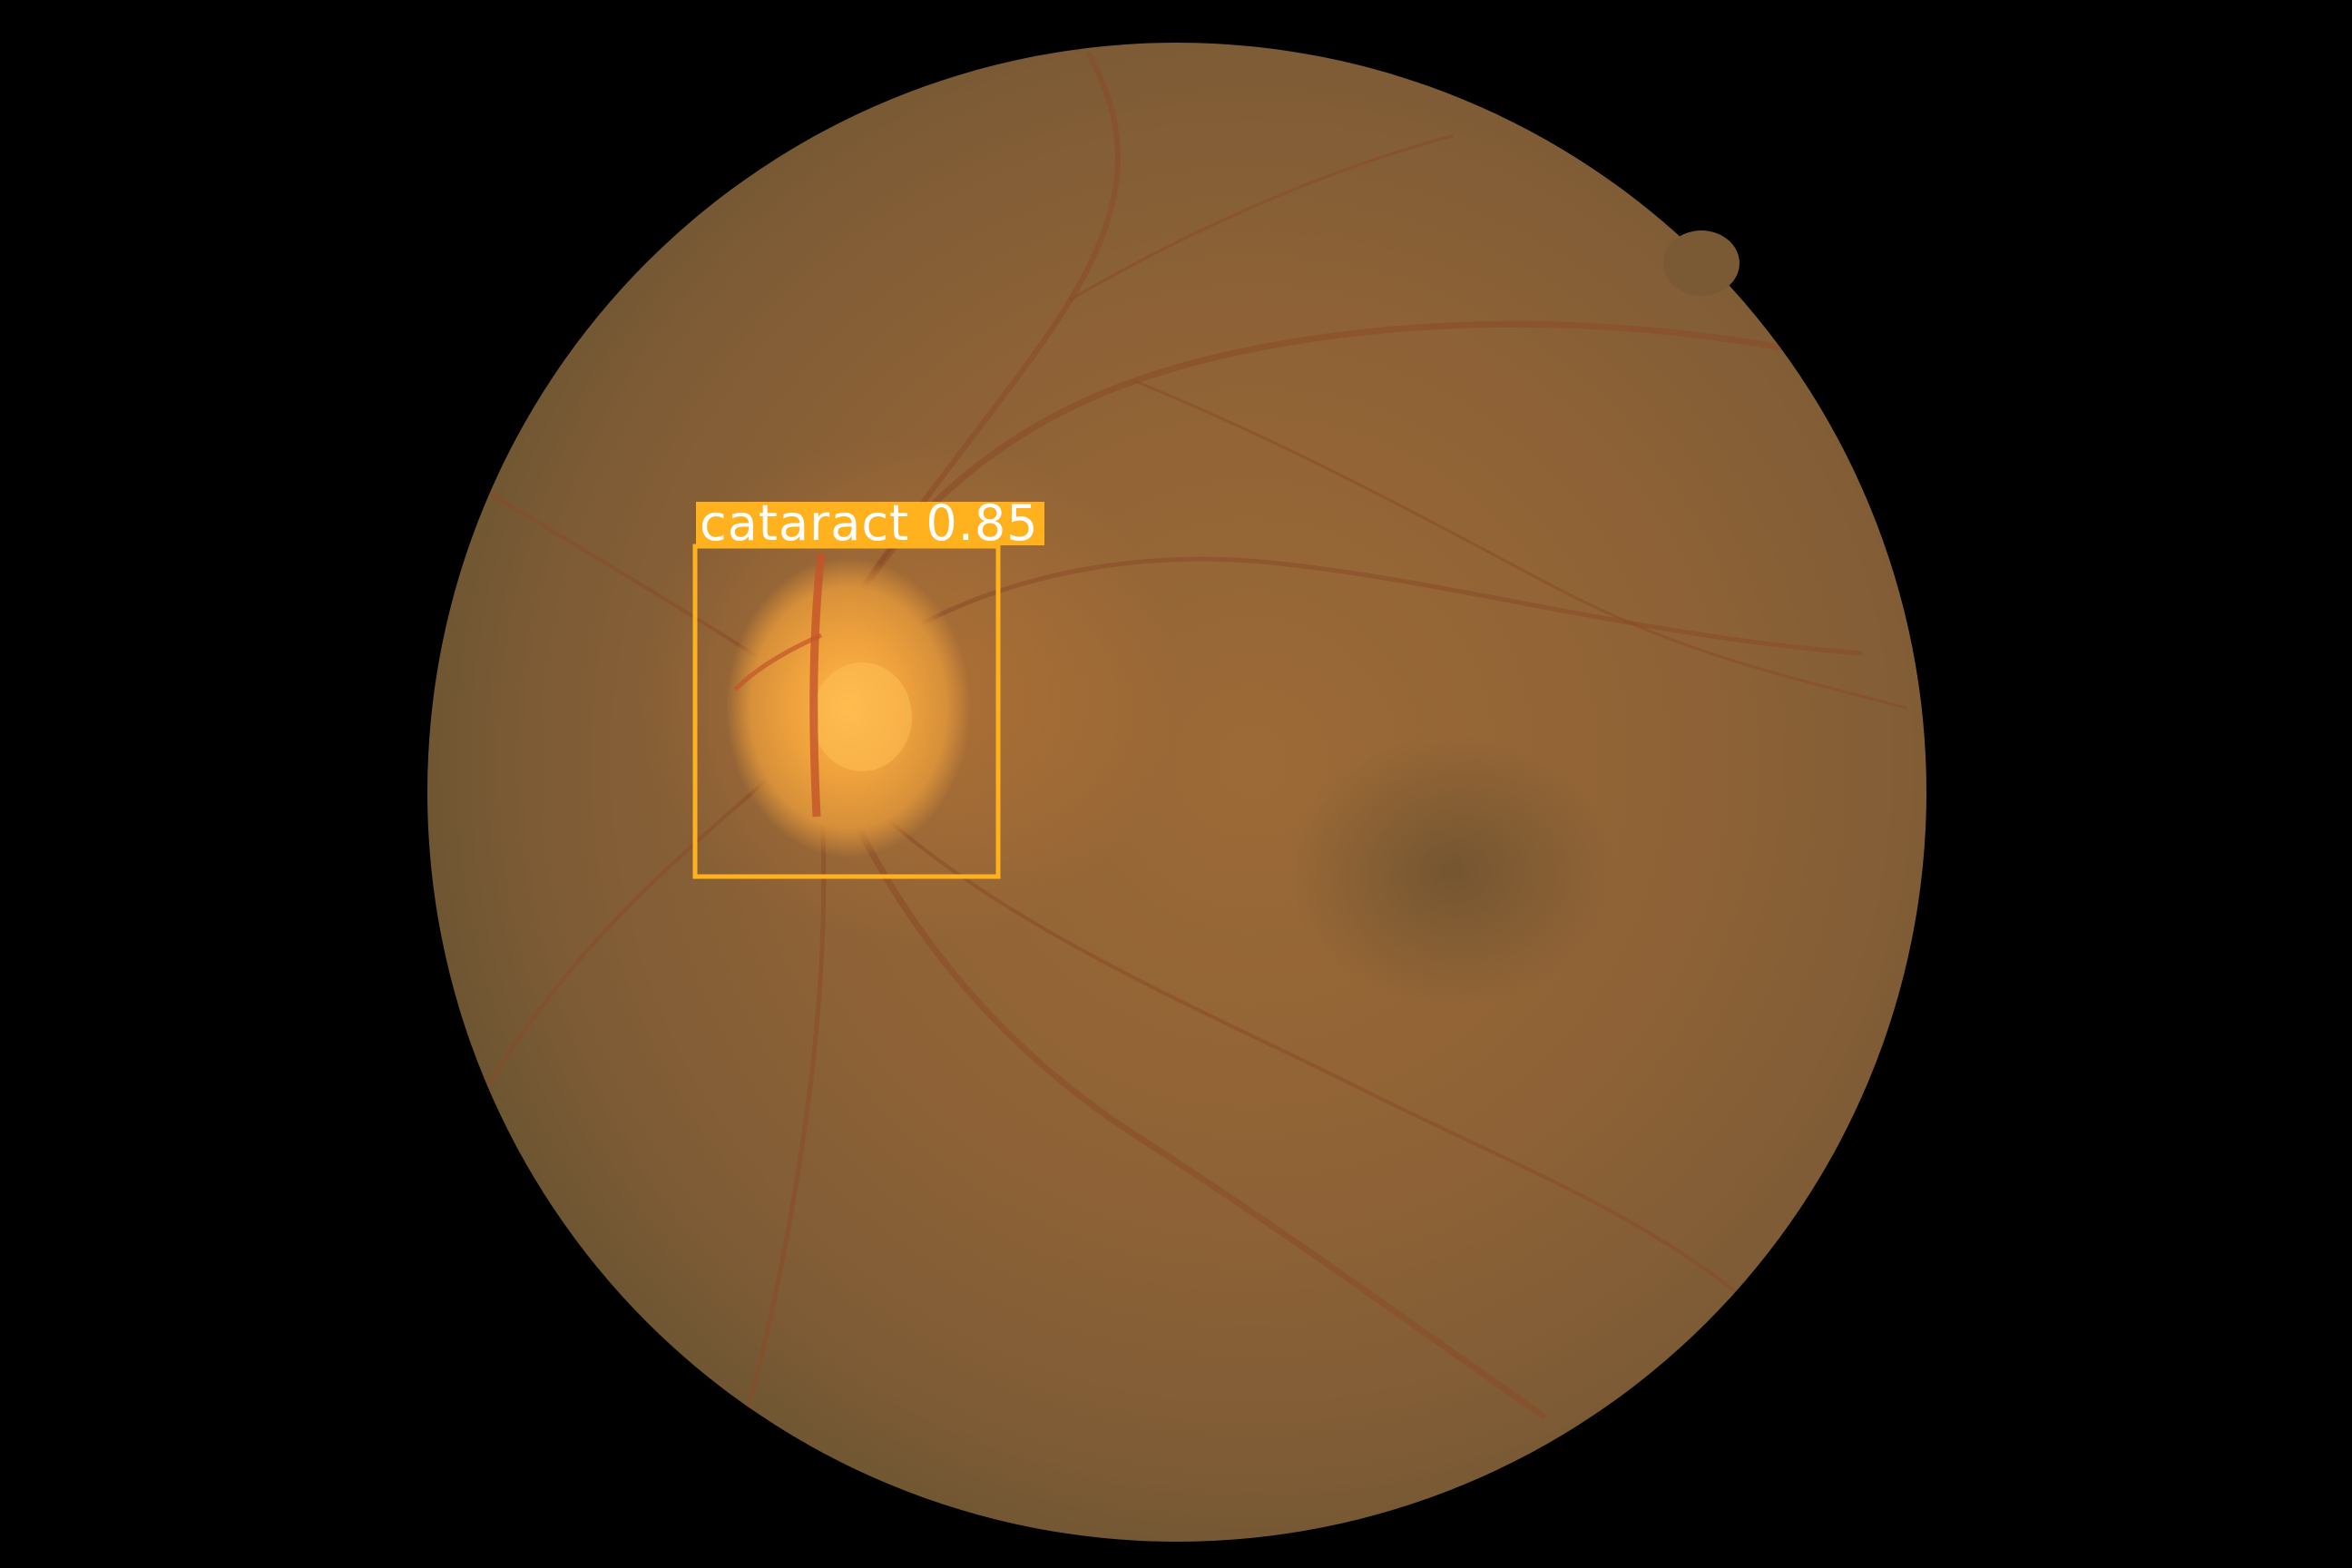  I want to click on optic-disc-cup, so click(862, 716).